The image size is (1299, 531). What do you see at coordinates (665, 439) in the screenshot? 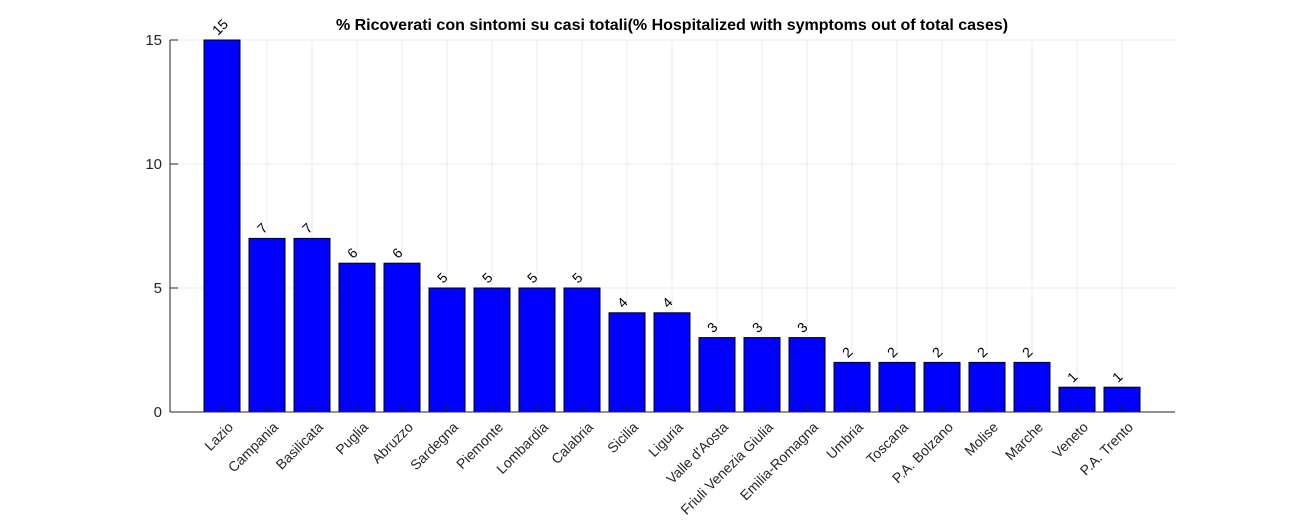
I see `x-tick-label: Liguria` at bounding box center [665, 439].